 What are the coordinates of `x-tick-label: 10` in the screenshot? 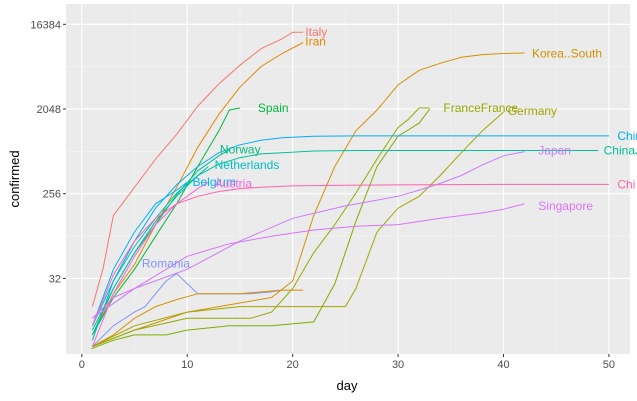 It's located at (187, 365).